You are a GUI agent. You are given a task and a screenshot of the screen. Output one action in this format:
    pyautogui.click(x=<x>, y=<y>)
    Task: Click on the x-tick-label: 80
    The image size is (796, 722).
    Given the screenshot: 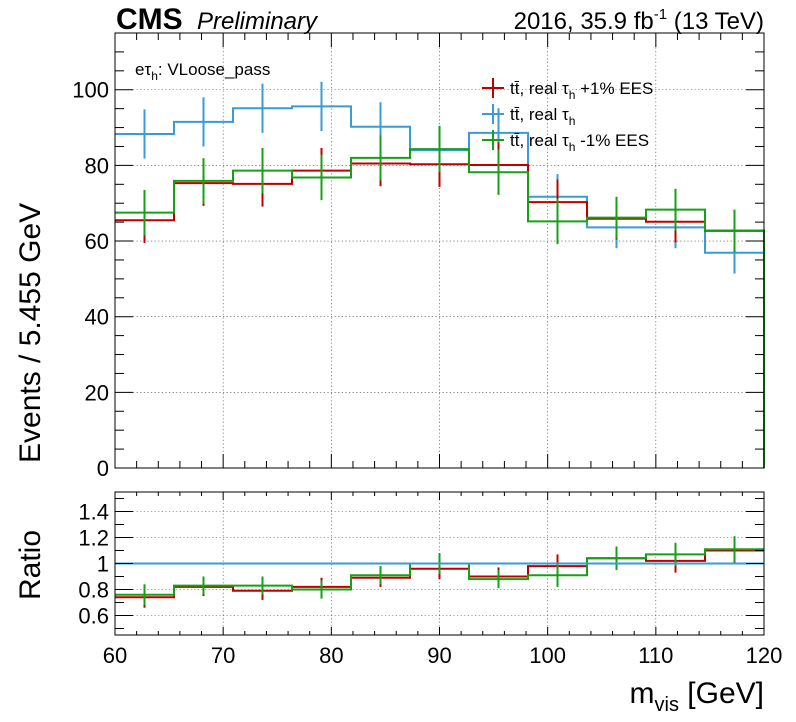 What is the action you would take?
    pyautogui.click(x=331, y=655)
    